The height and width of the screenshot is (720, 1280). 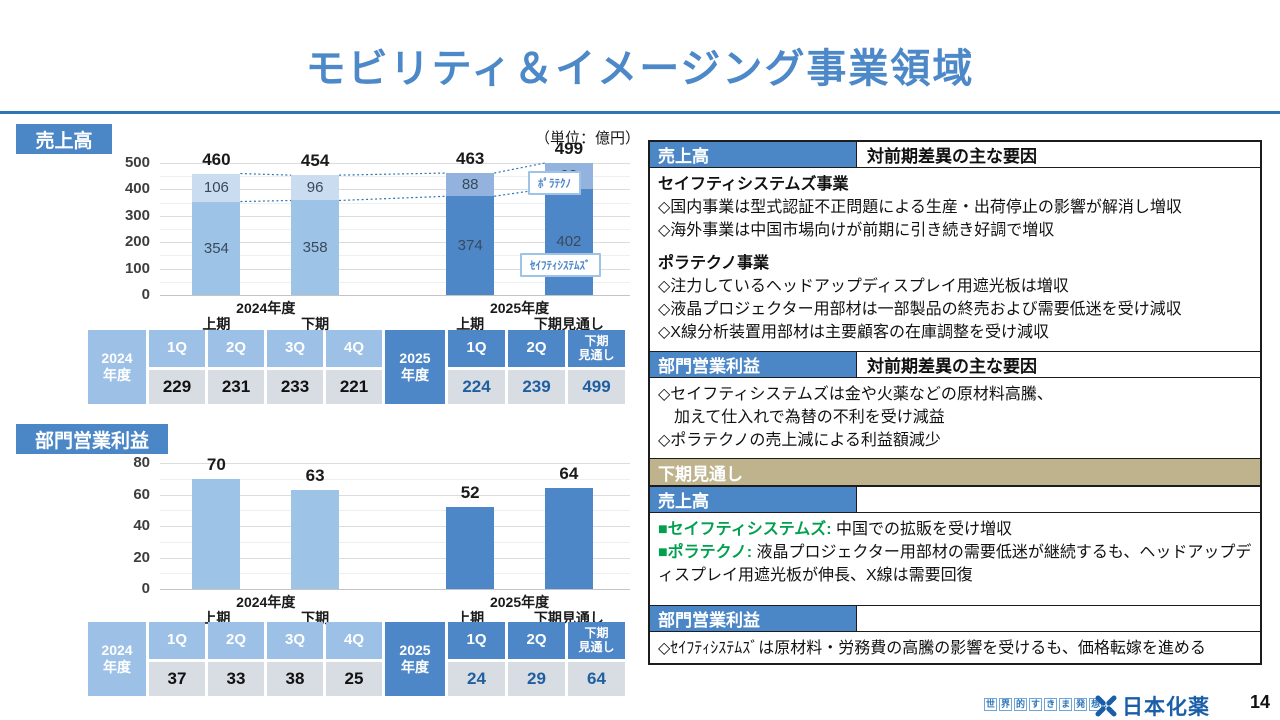 What do you see at coordinates (315, 475) in the screenshot?
I see `bar-total-label: 63` at bounding box center [315, 475].